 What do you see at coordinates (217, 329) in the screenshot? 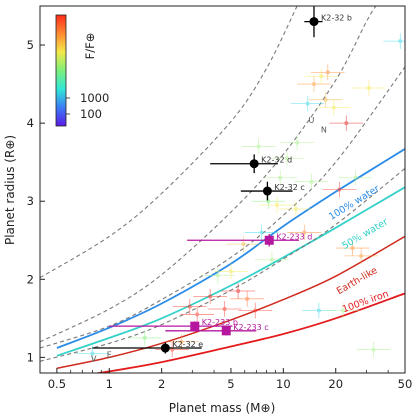
I see `planet-k2-233-c: K2-233 c` at bounding box center [217, 329].